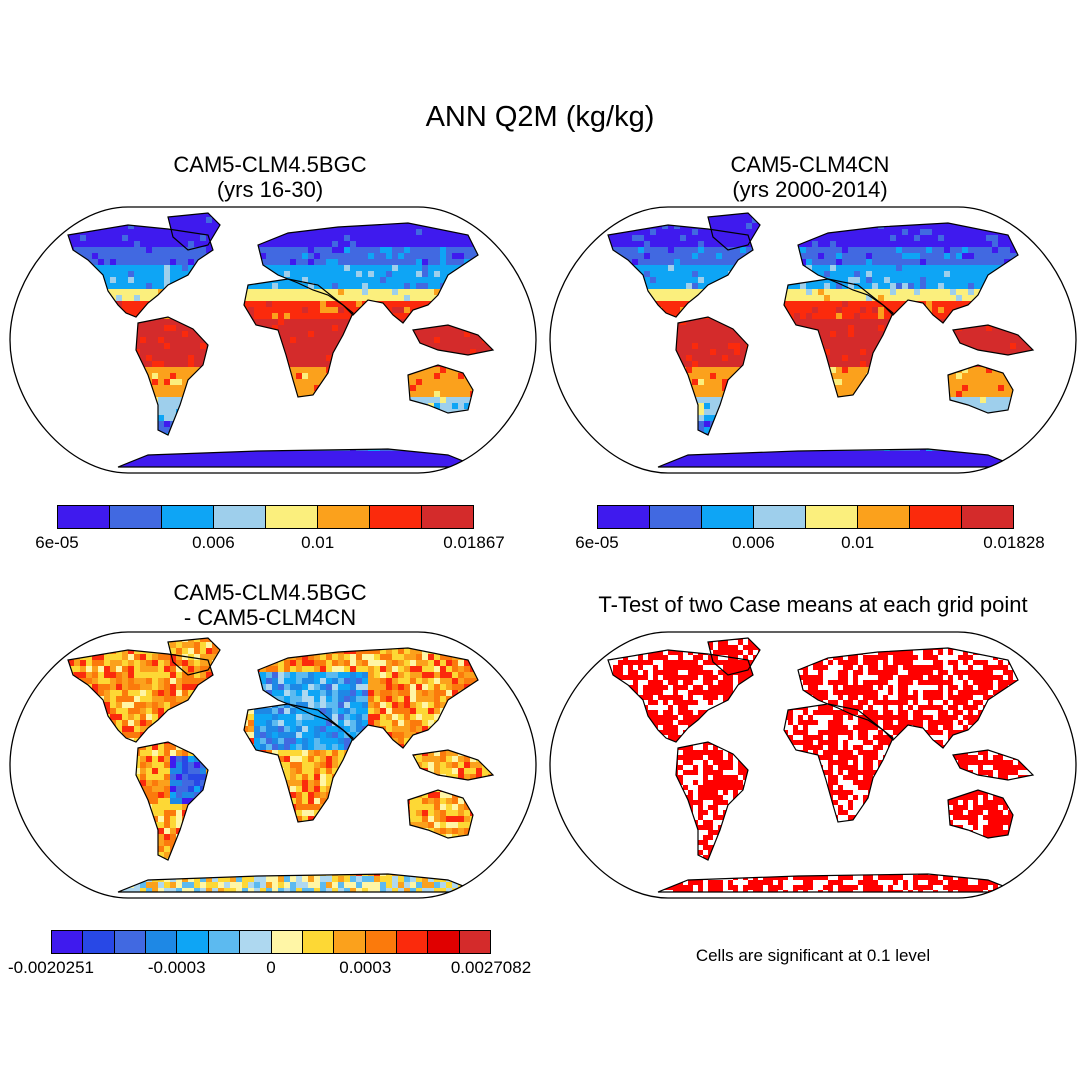 This screenshot has width=1080, height=1080. Describe the element at coordinates (270, 189) in the screenshot. I see `panel-title-case1-line2: (yrs 16-30)` at that location.